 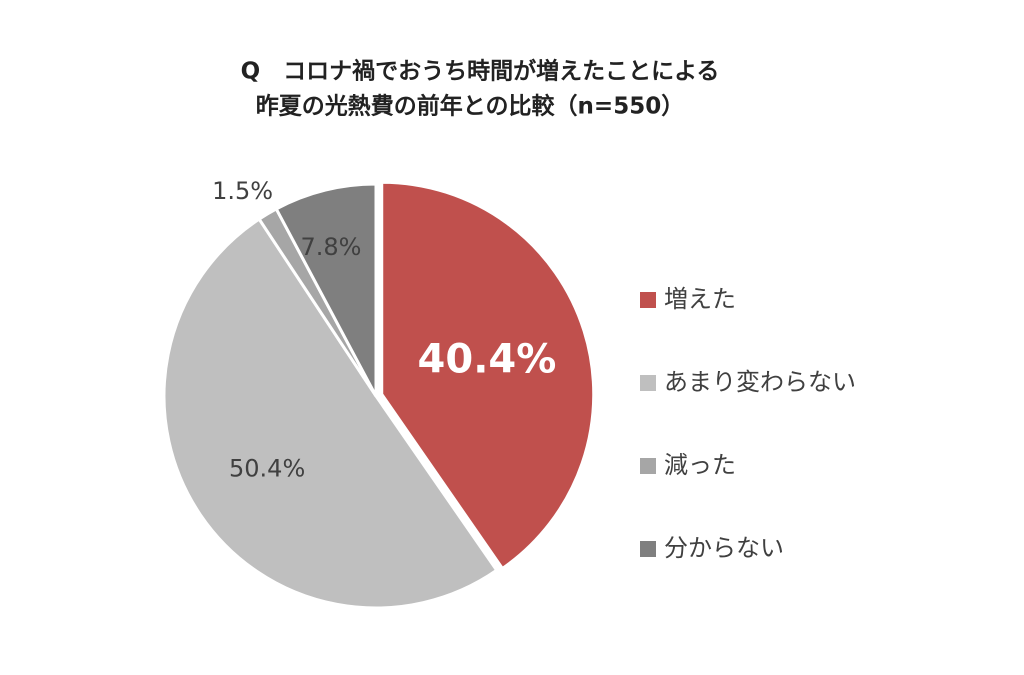 What do you see at coordinates (760, 382) in the screenshot?
I see `legend-label: あまり変わらない` at bounding box center [760, 382].